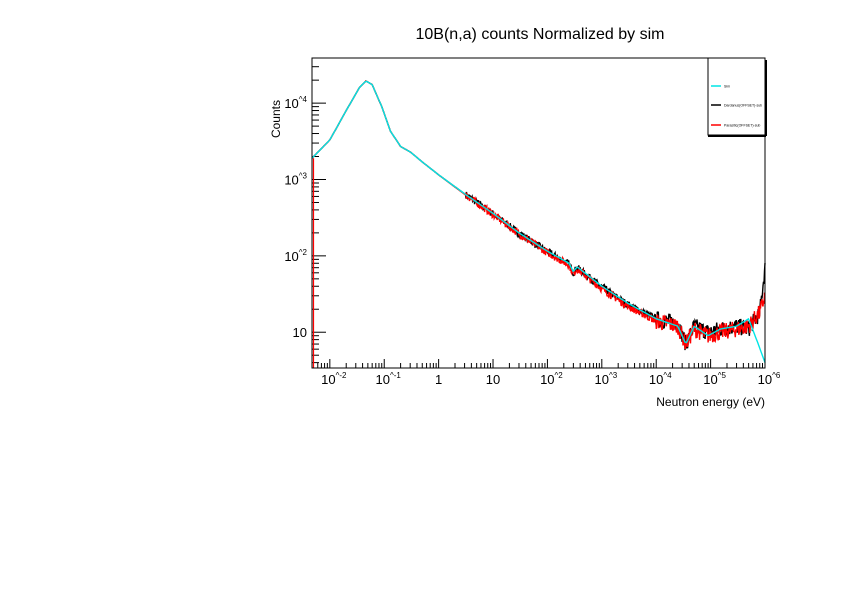 Image resolution: width=842 pixels, height=595 pixels. What do you see at coordinates (710, 402) in the screenshot?
I see `x-axis-label: Neutron energy (eV)` at bounding box center [710, 402].